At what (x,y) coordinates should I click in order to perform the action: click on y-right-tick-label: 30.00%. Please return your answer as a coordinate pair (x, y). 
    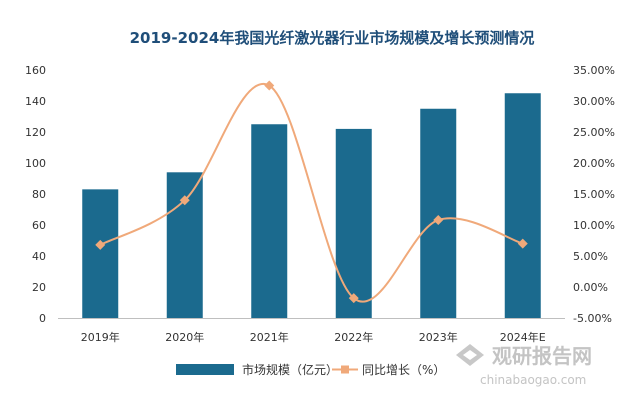
    Looking at the image, I should click on (594, 101).